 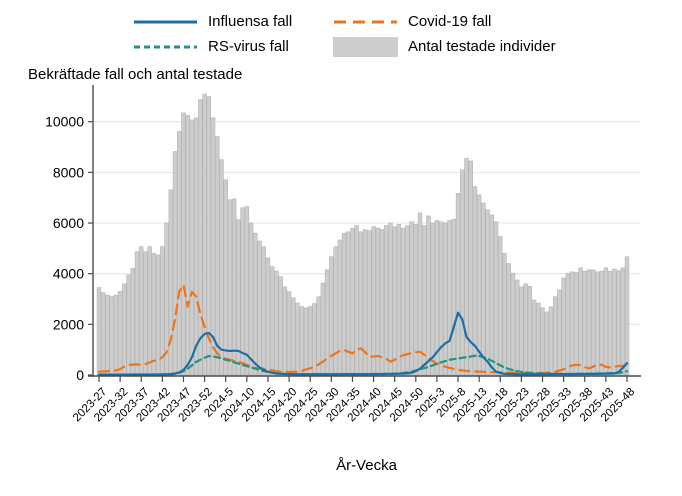 What do you see at coordinates (68, 223) in the screenshot?
I see `svg-text: 6000` at bounding box center [68, 223].